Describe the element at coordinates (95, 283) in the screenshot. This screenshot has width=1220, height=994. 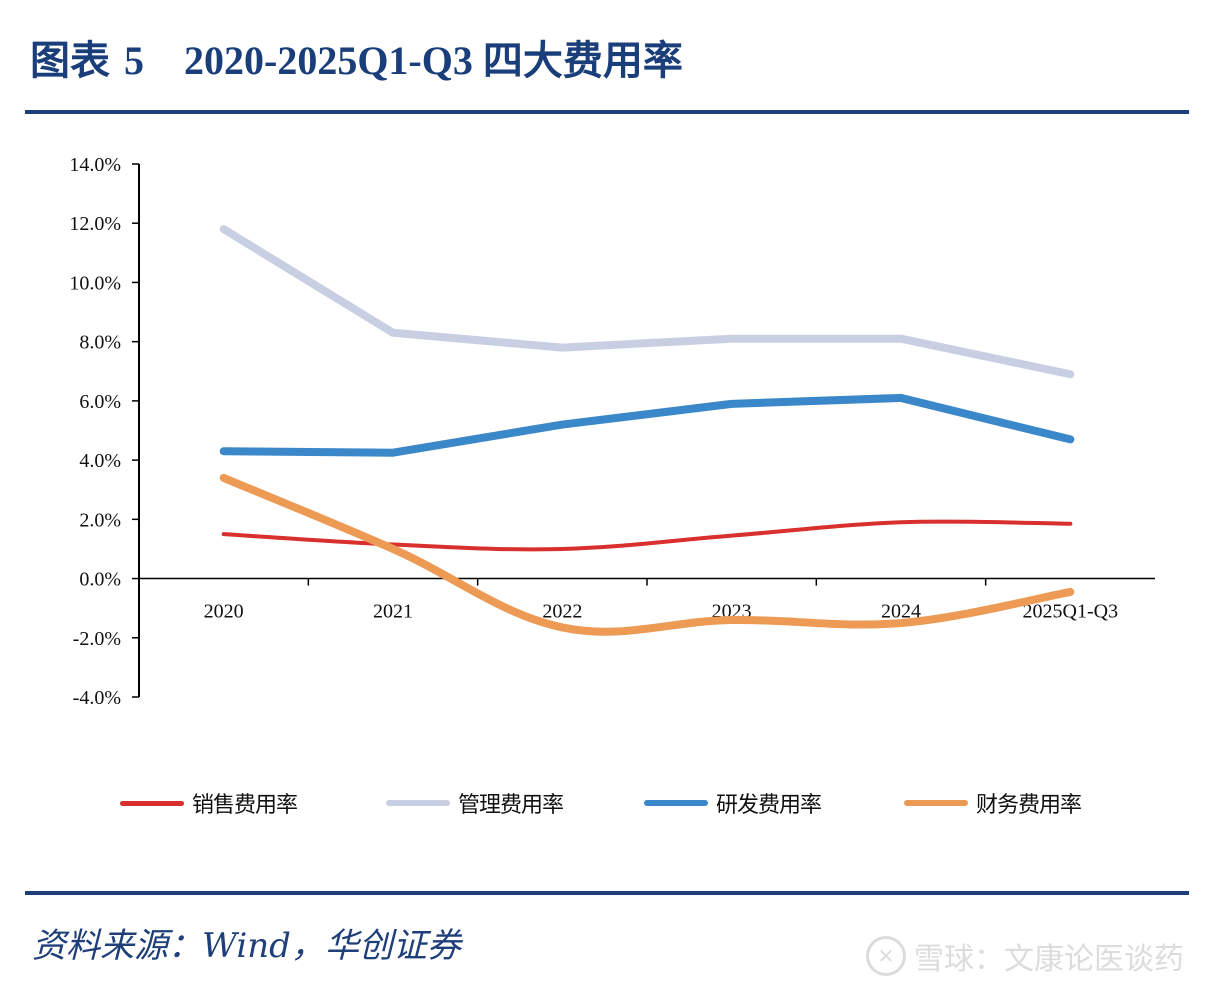
I see `y-tick-label: 10.0%` at that location.